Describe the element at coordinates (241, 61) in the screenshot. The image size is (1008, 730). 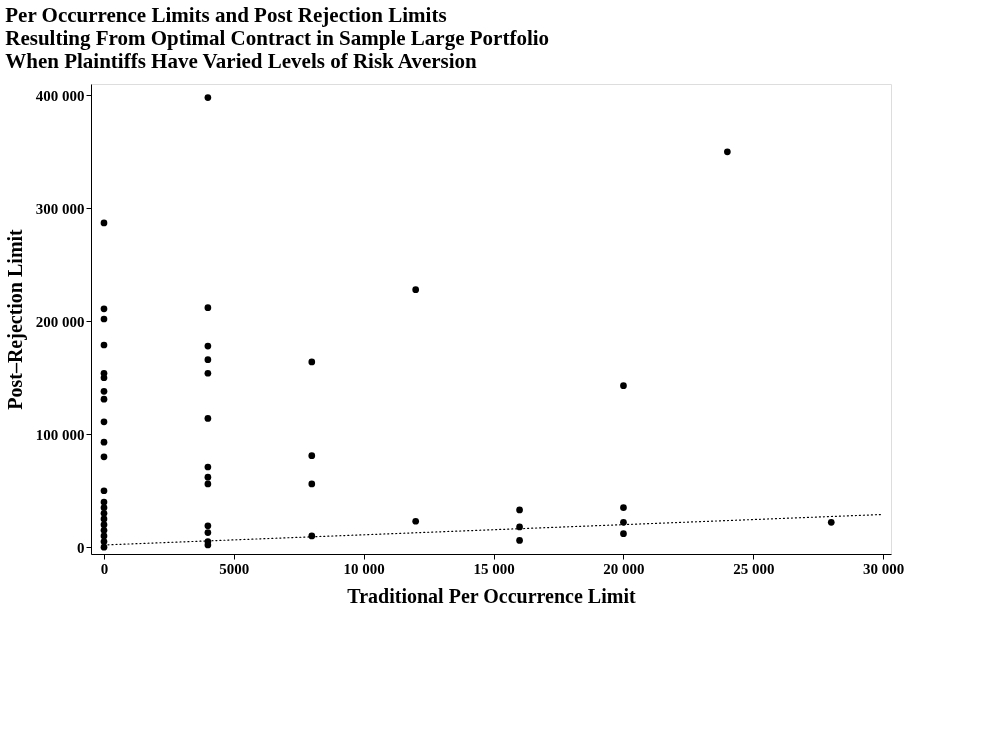
I see `text: When Plaintiffs Have Varied Levels of Risk Aversion` at that location.